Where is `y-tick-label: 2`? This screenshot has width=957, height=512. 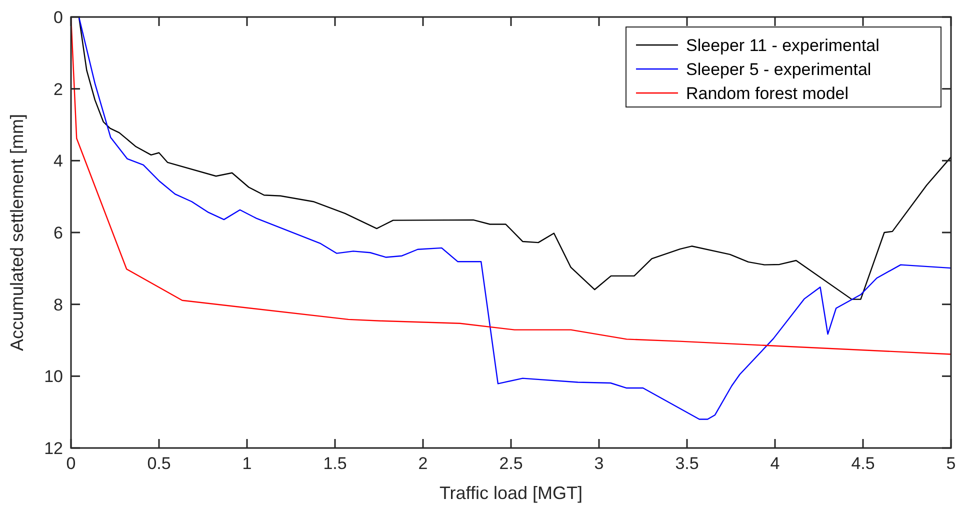
y-tick-label: 2 is located at coordinates (58, 89).